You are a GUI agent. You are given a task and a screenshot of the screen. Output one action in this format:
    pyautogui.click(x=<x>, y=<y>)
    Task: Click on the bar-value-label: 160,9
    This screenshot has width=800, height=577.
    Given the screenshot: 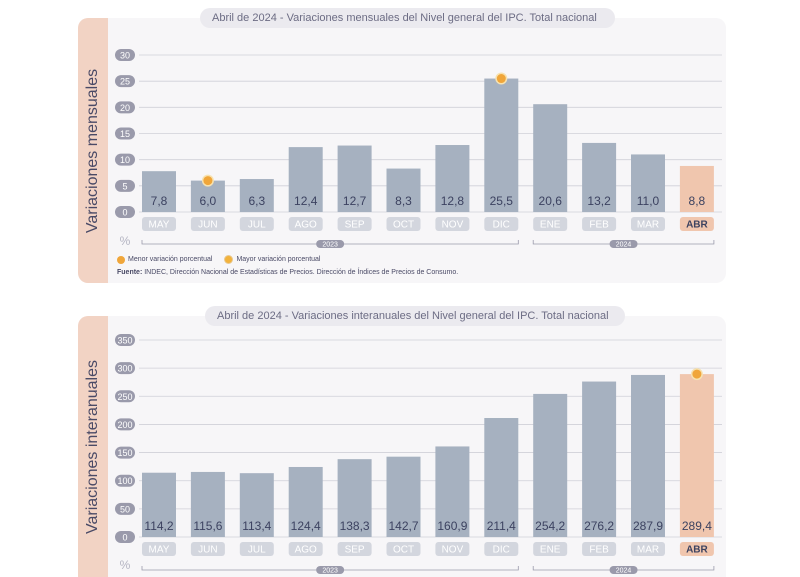 What is the action you would take?
    pyautogui.click(x=452, y=526)
    